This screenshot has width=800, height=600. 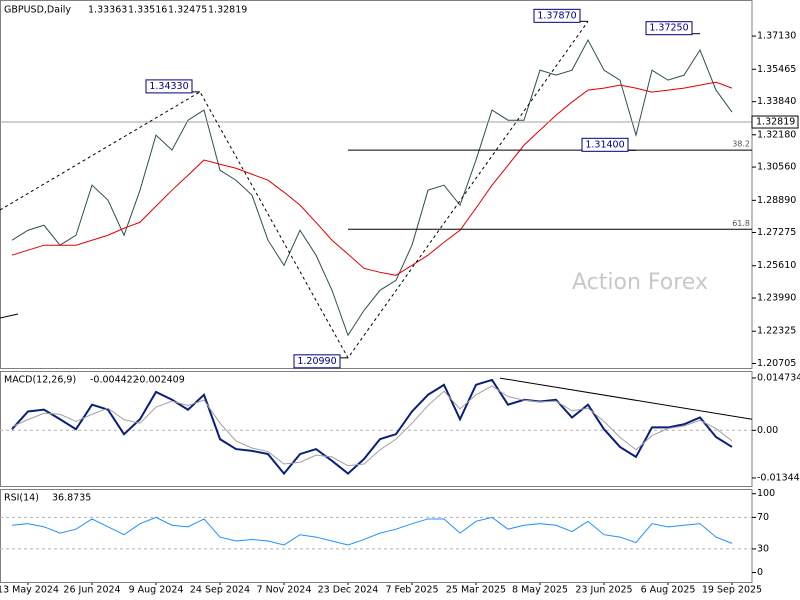 I want to click on pivot-label: 1.34330, so click(x=168, y=86).